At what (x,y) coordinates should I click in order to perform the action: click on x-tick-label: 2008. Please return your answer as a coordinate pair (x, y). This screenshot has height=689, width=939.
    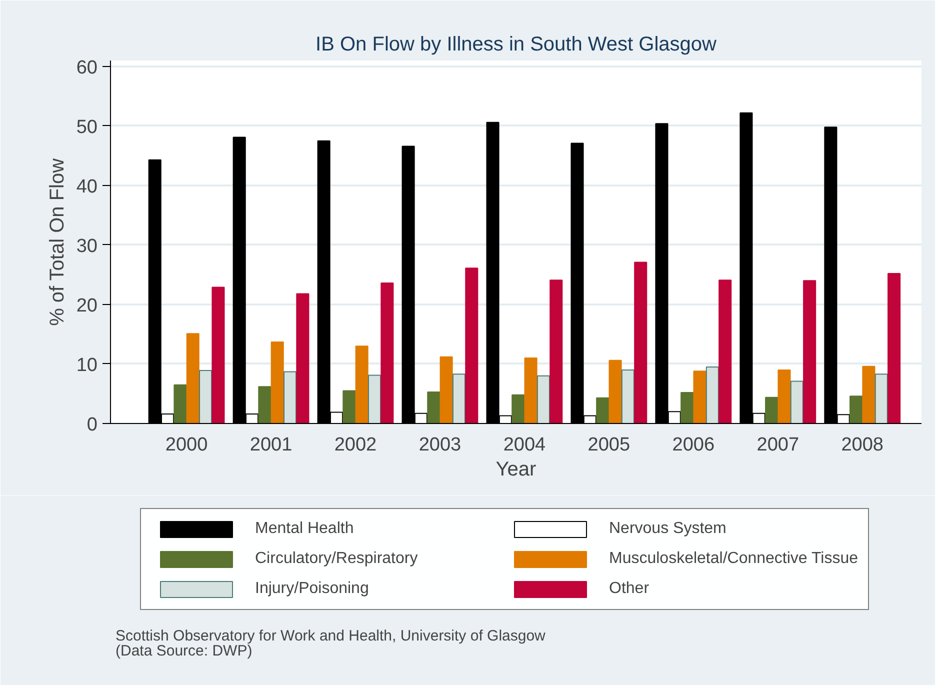
    Looking at the image, I should click on (862, 445).